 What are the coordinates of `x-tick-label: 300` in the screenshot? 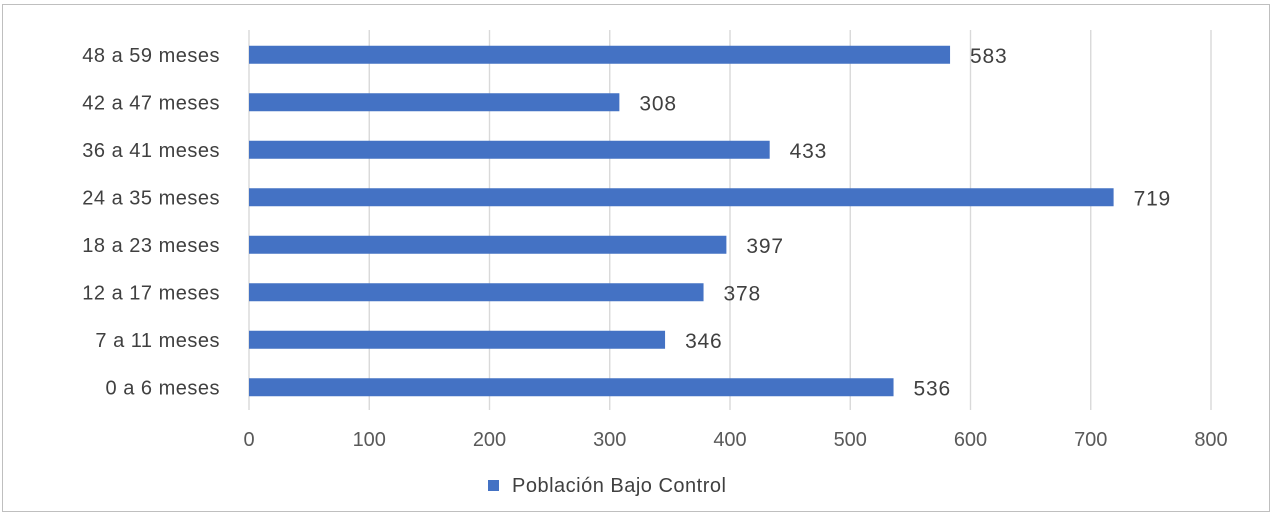 It's located at (609, 440).